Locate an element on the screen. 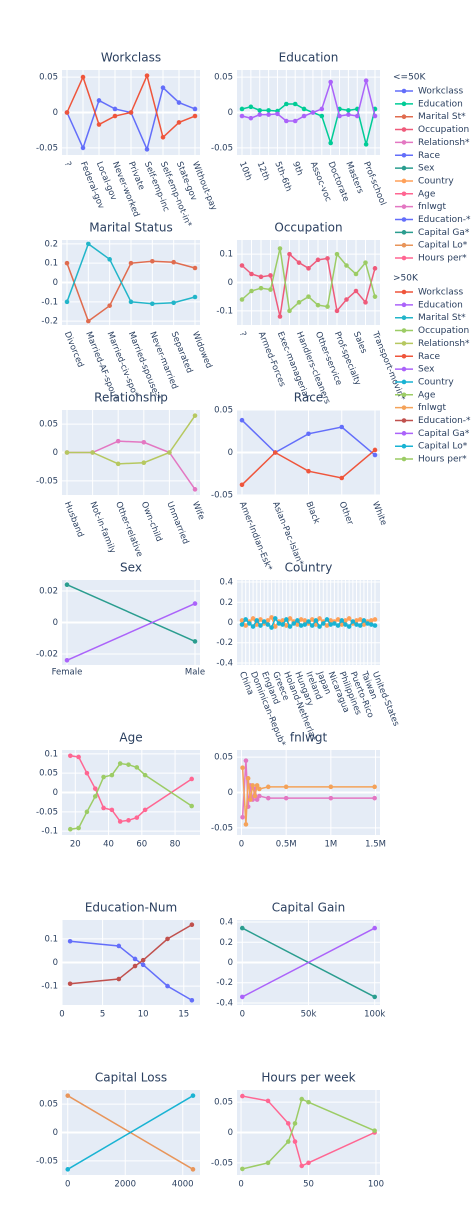  x-tick-label: Asian-Pac-Islan* is located at coordinates (287, 533).